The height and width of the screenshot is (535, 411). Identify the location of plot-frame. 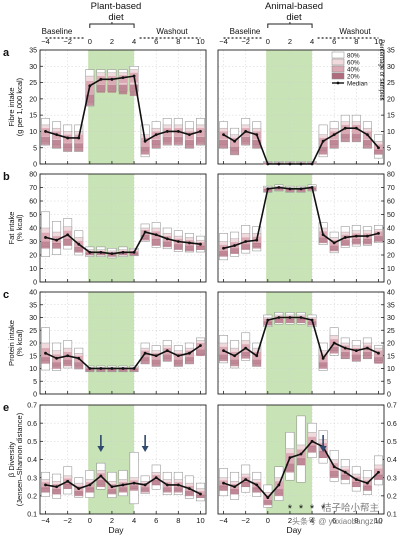
(123, 107).